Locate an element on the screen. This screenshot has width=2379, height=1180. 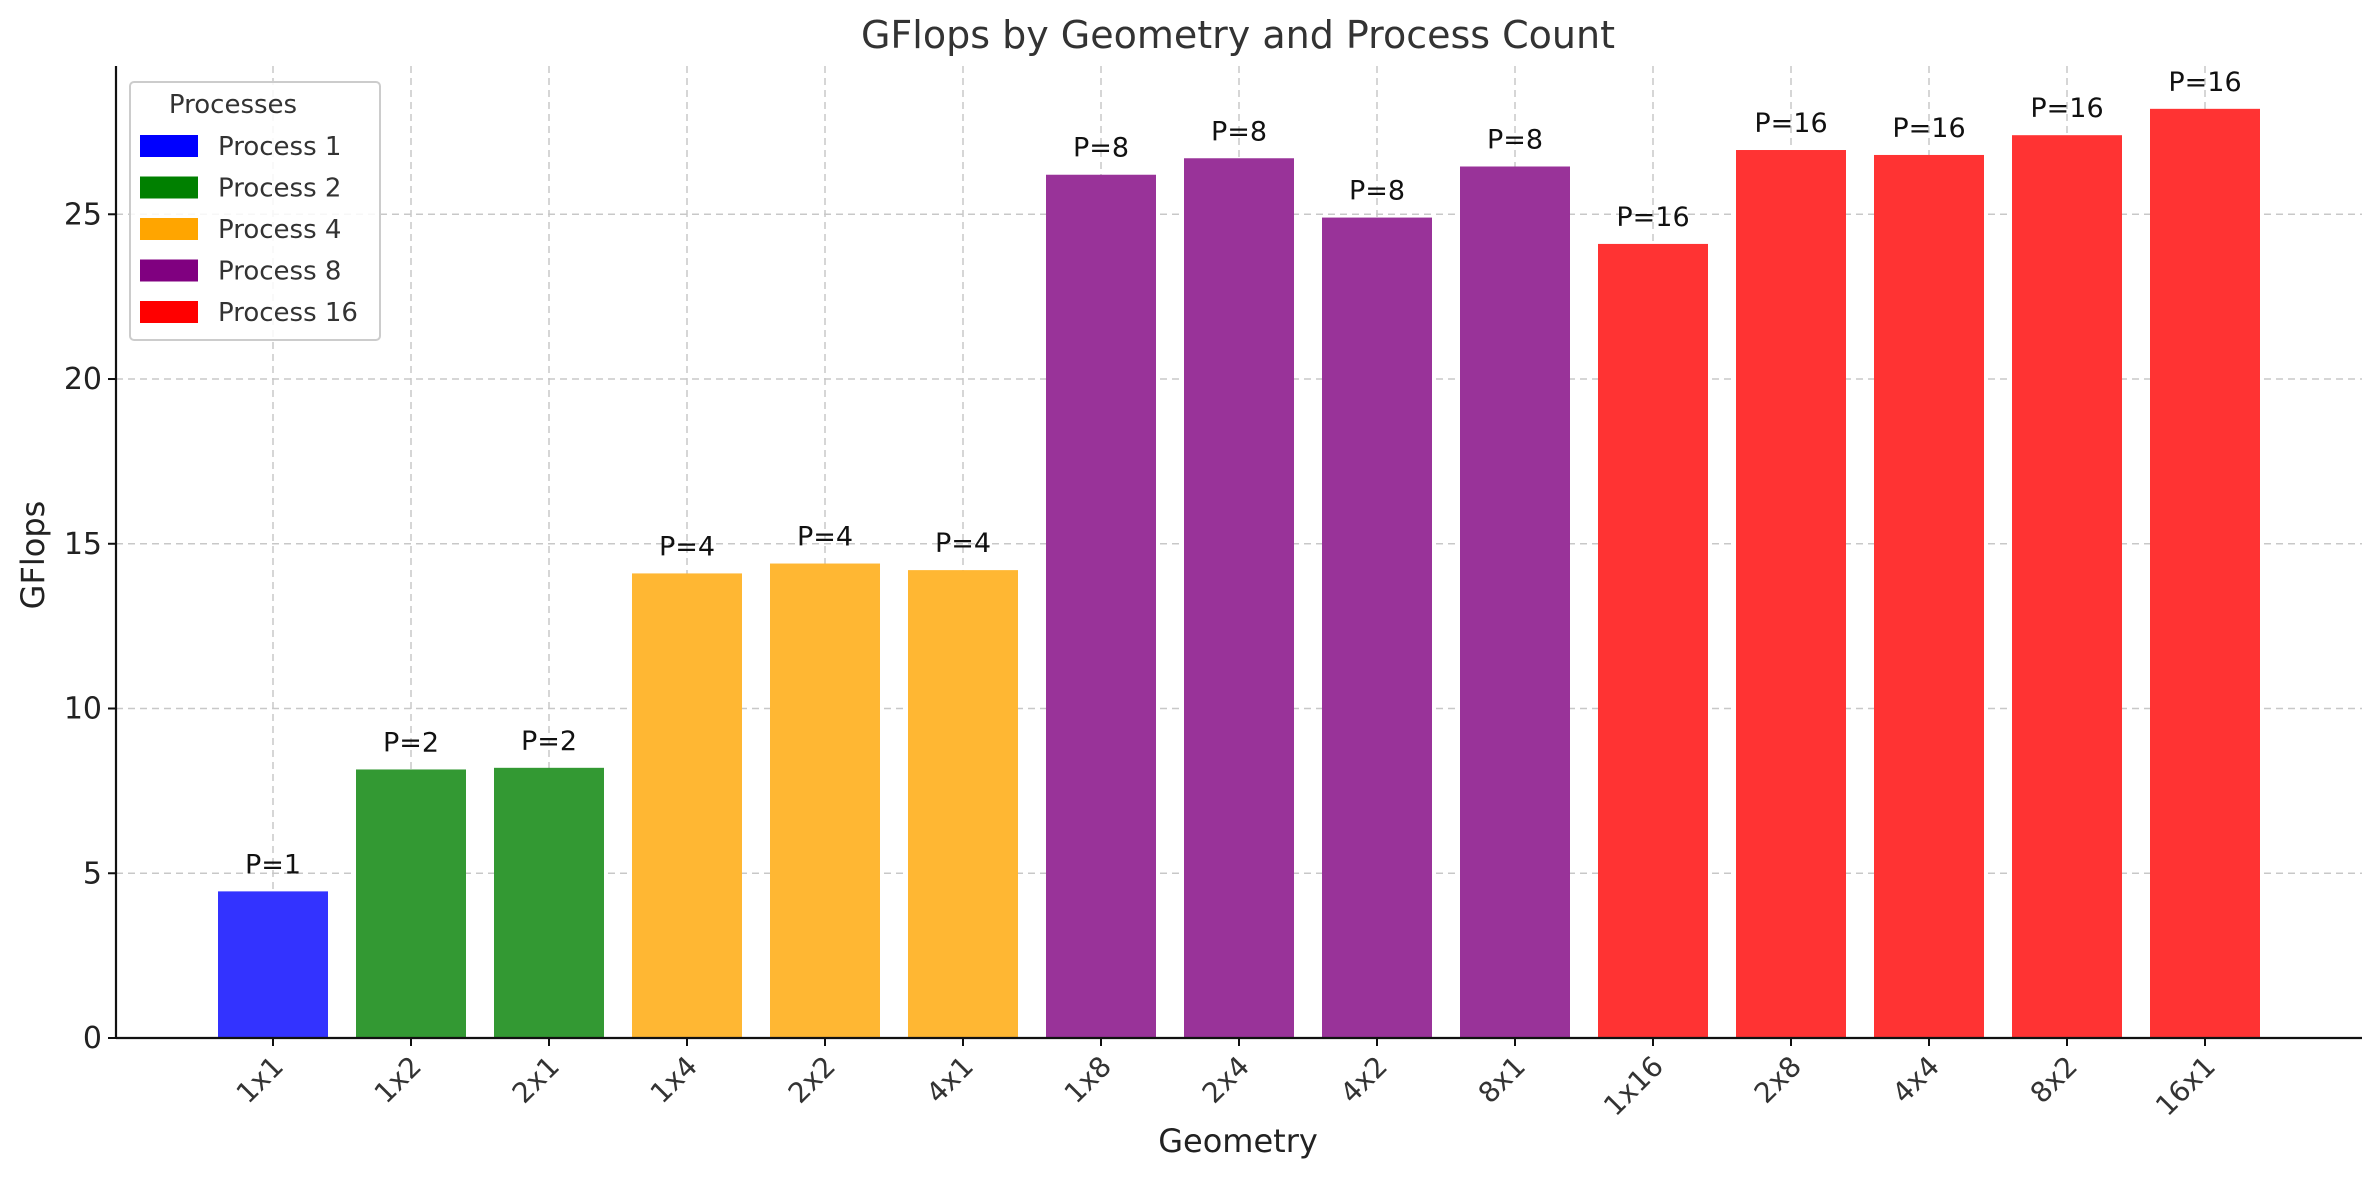
x-axis-label: Geometry is located at coordinates (1238, 1141).